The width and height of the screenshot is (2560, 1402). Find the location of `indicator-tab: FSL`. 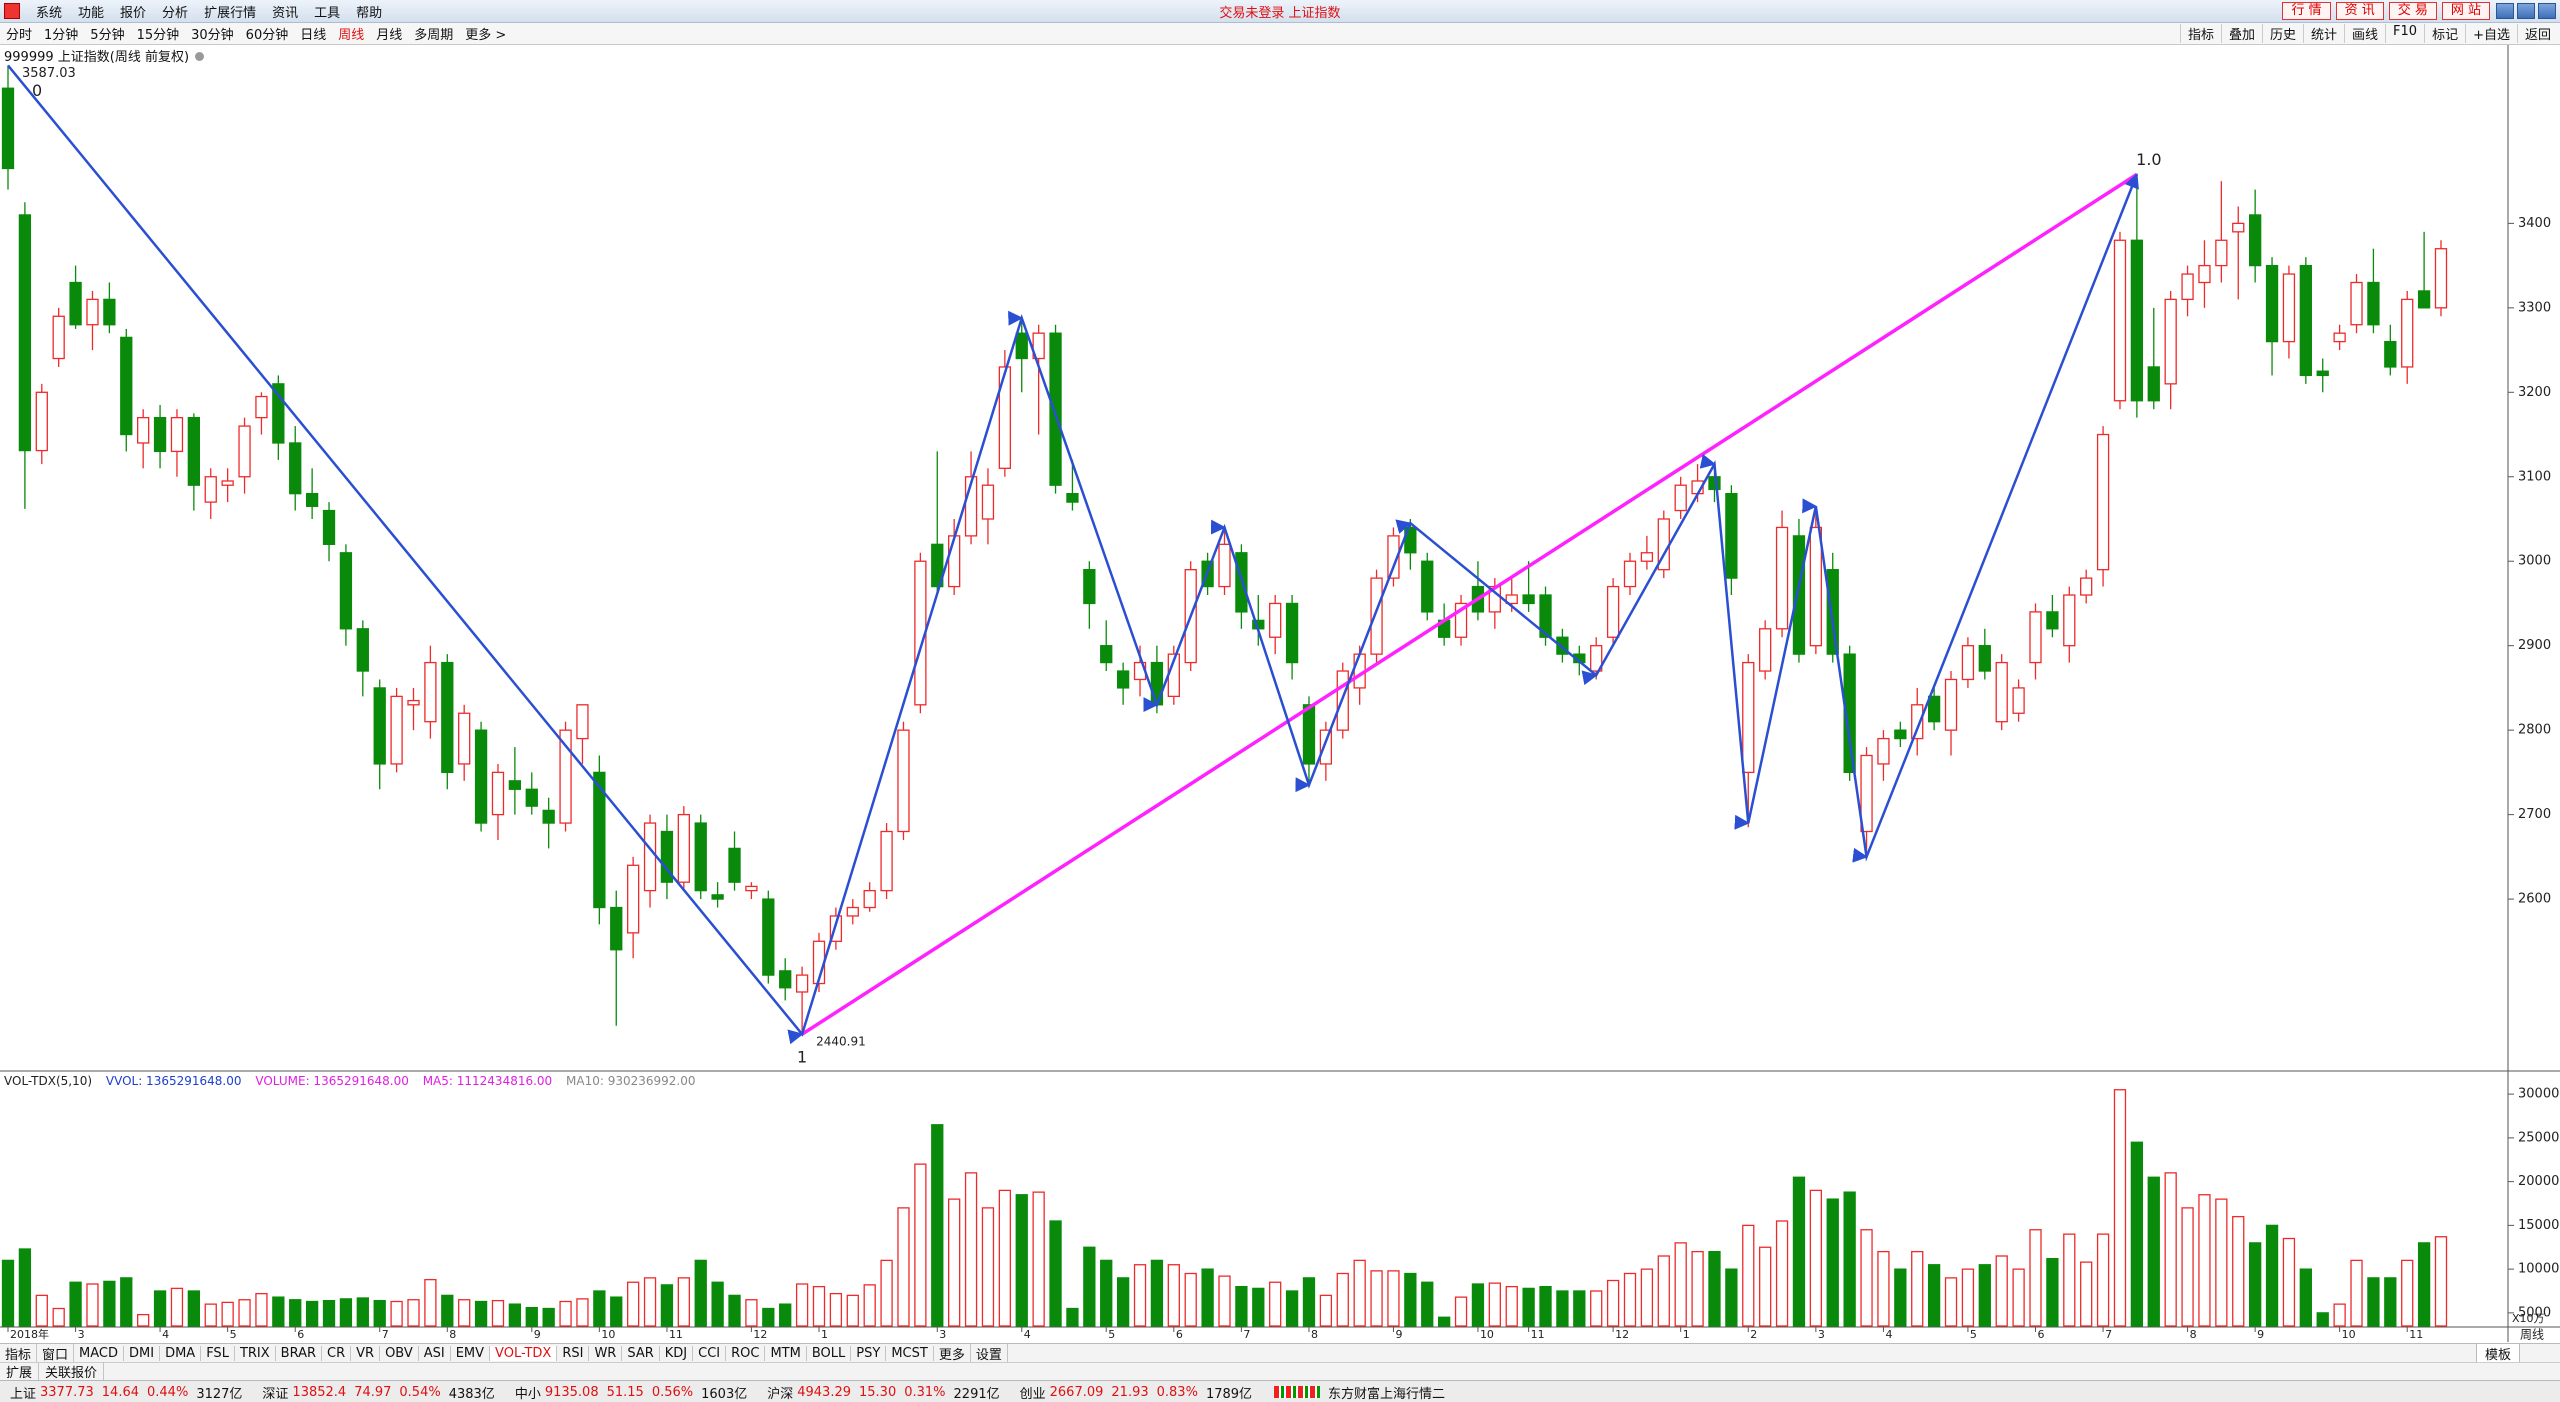

indicator-tab: FSL is located at coordinates (218, 1353).